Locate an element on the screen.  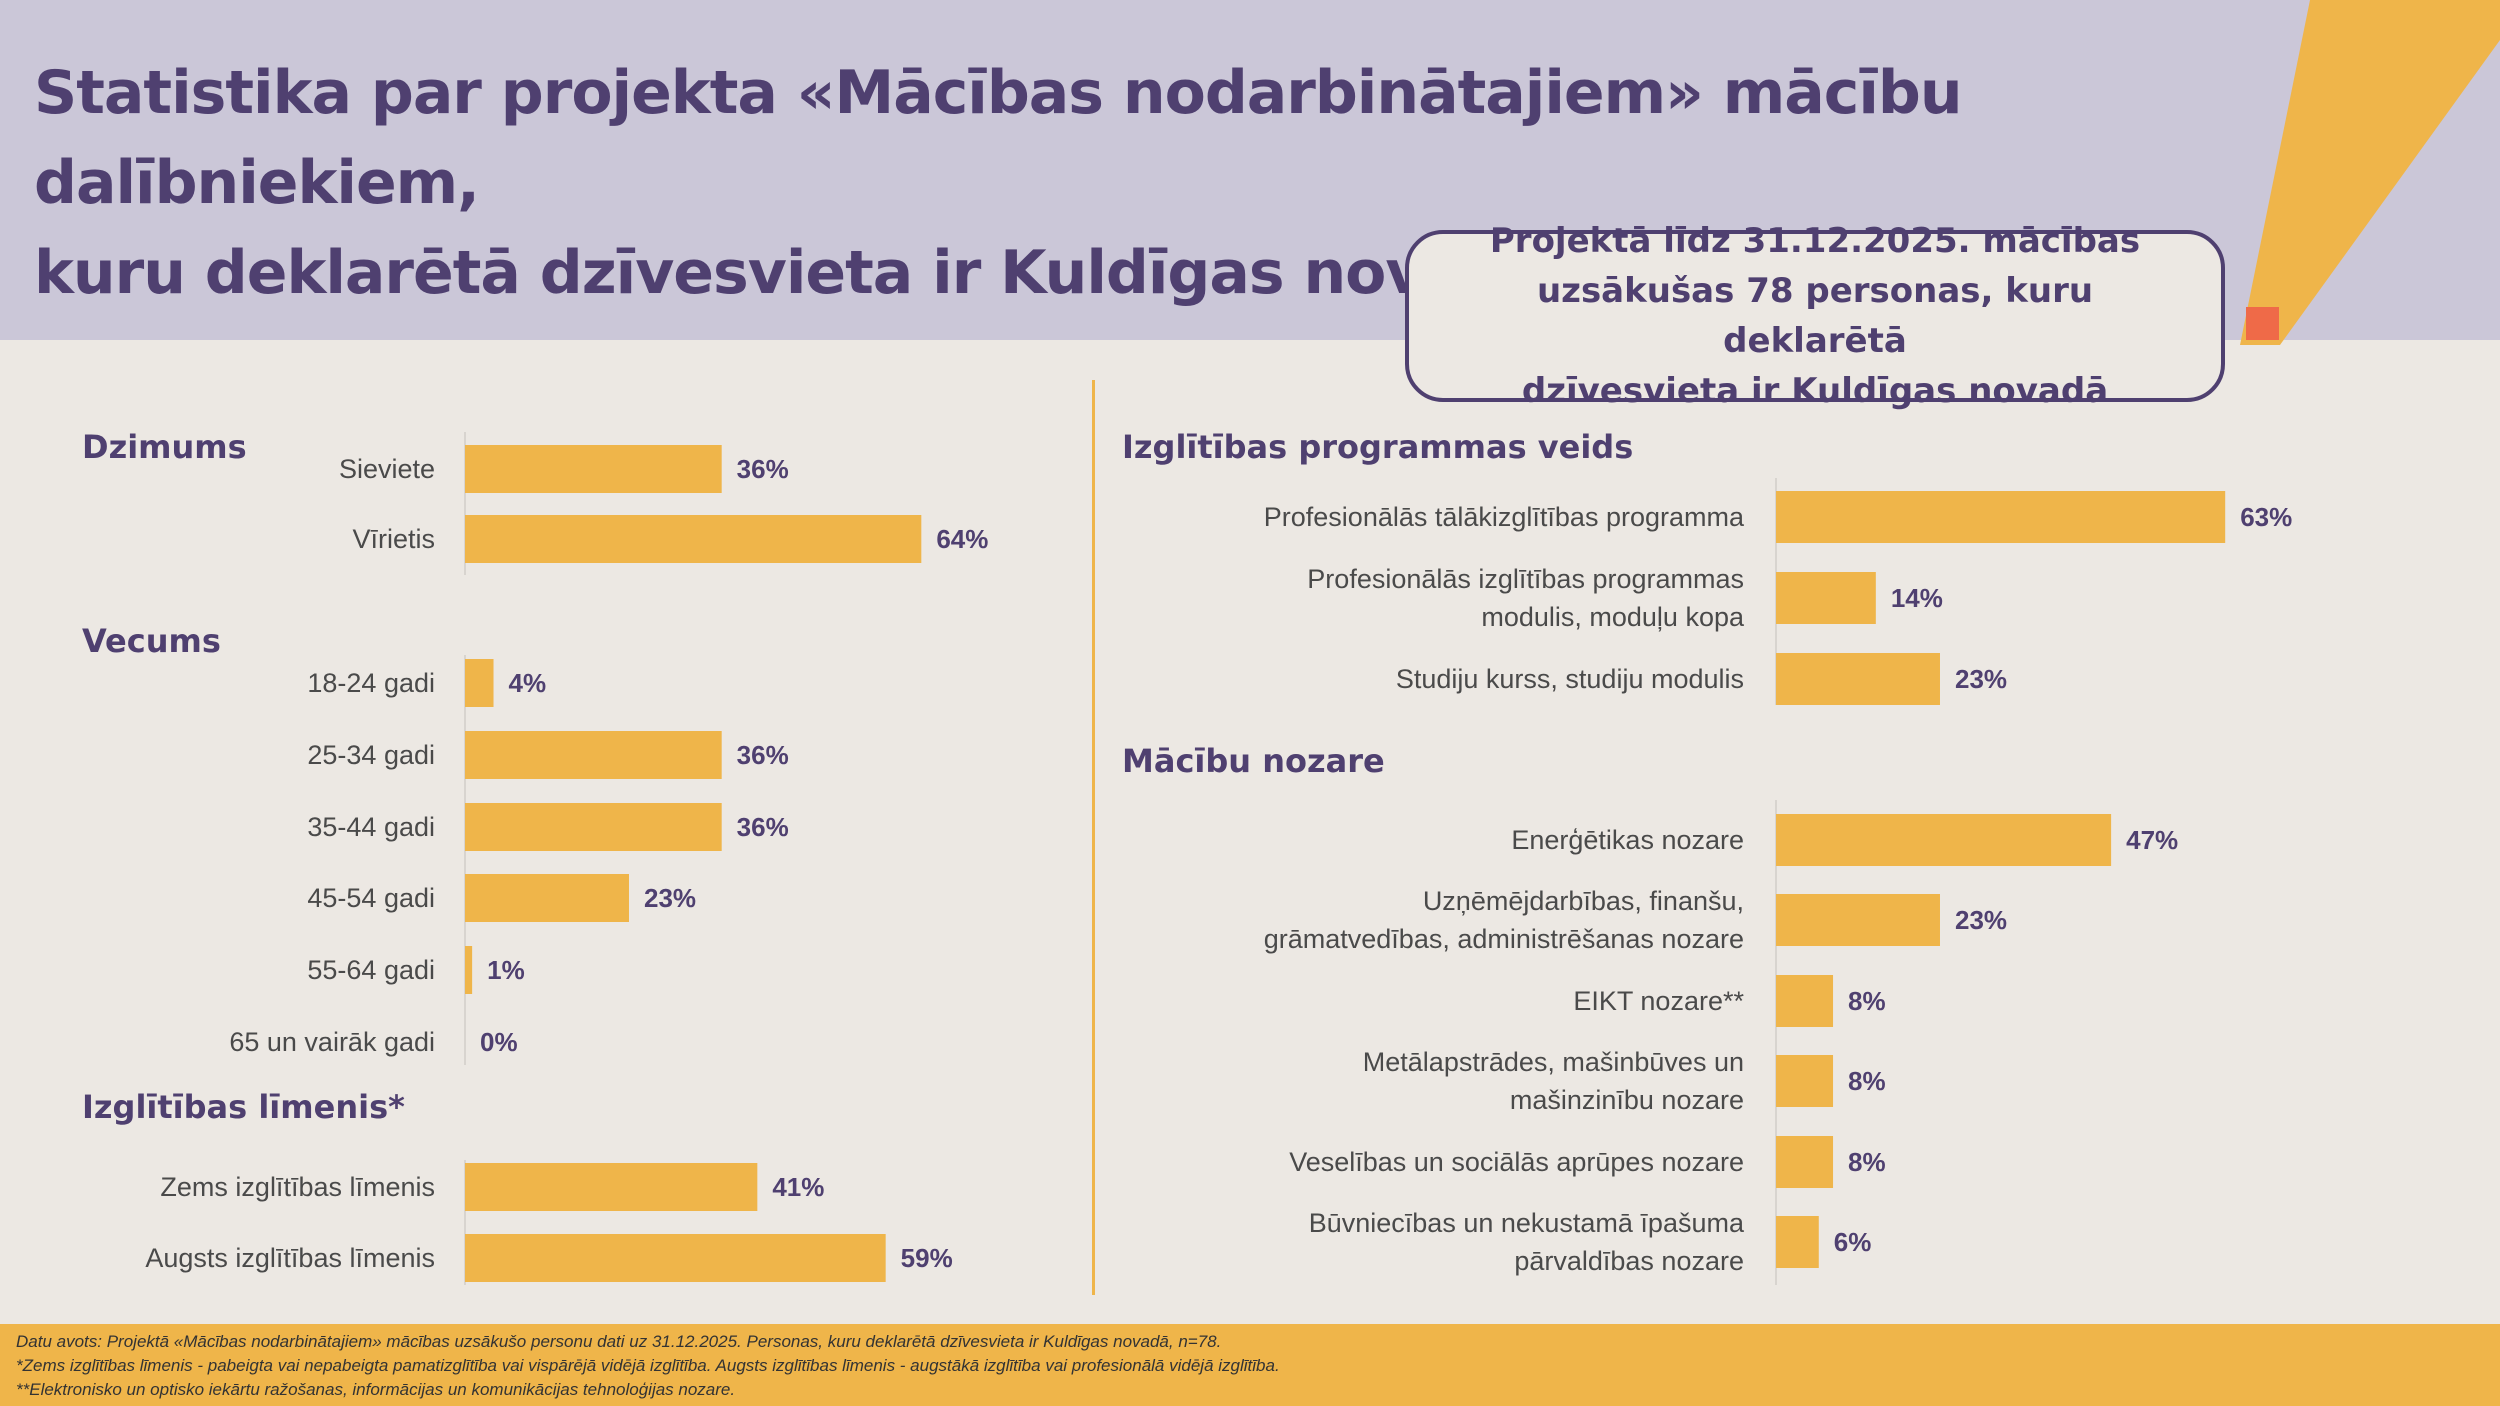
value-label-2-2: 36% is located at coordinates (763, 755).